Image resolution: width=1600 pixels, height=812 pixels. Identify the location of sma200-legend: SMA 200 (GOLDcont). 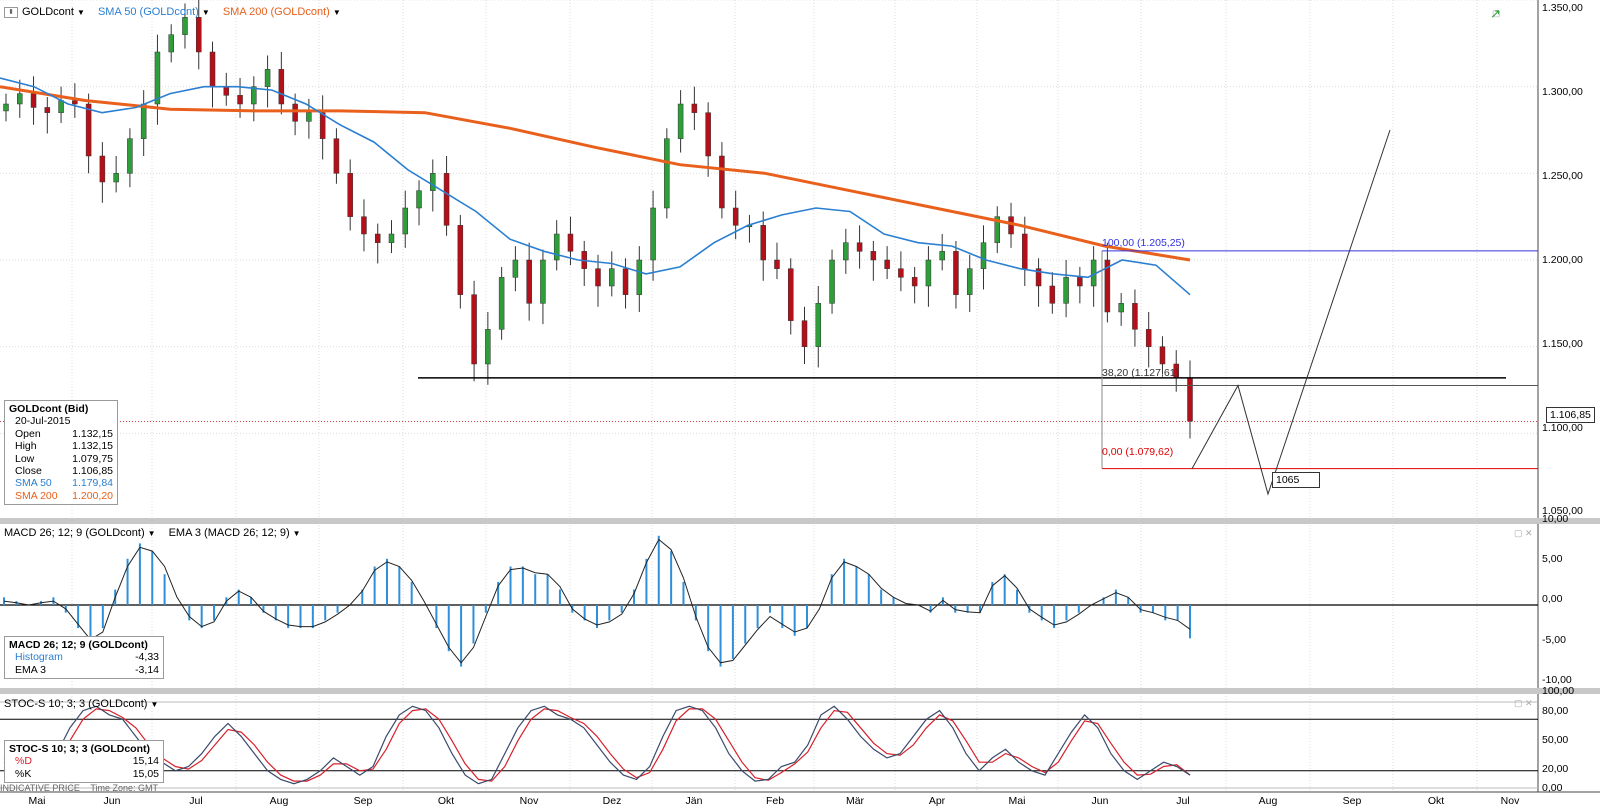
(276, 12).